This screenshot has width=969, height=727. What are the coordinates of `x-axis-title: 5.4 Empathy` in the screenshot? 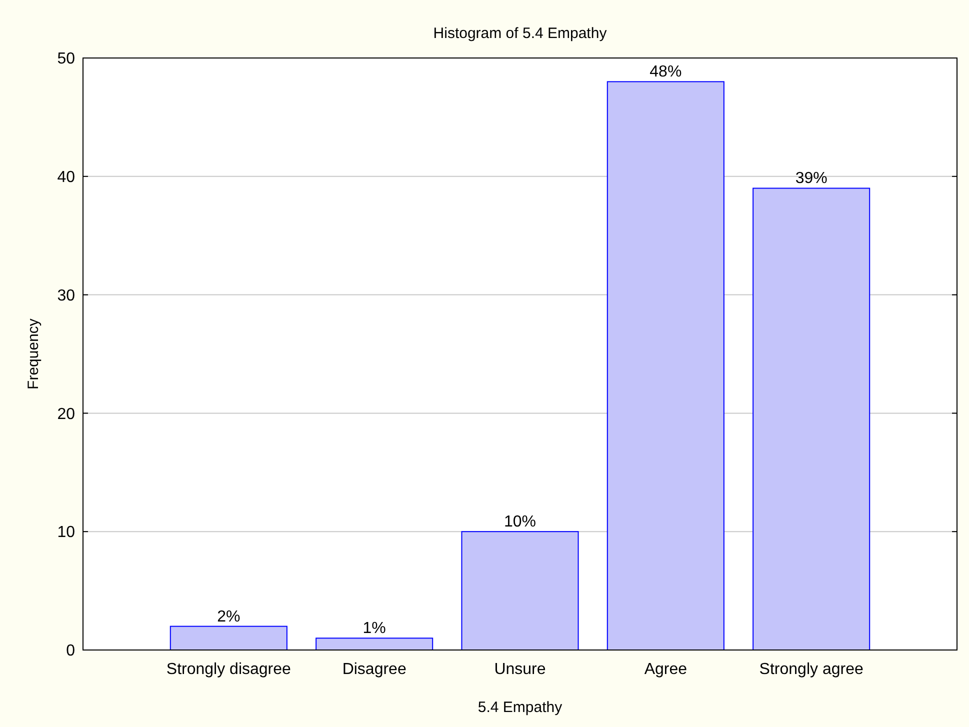 It's located at (520, 707).